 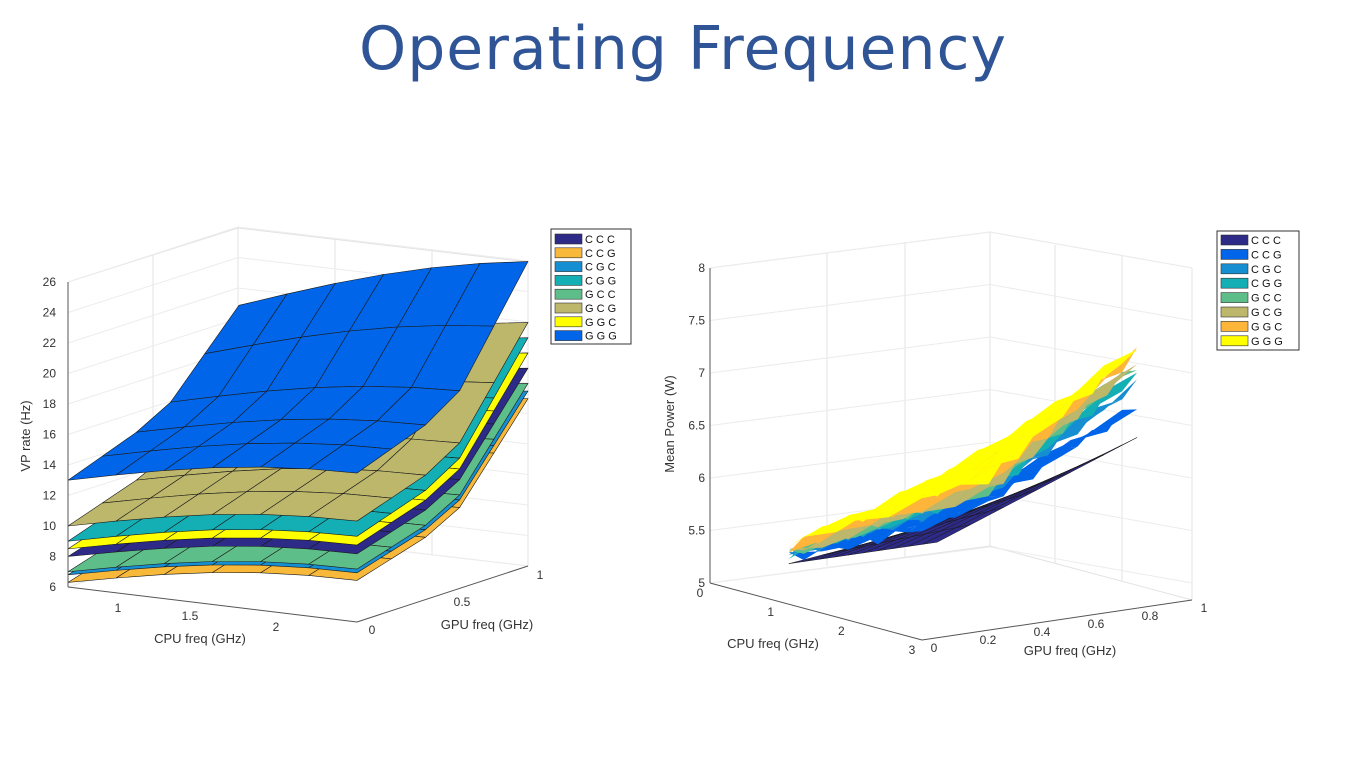 I want to click on surface-cgg, so click(x=963, y=466).